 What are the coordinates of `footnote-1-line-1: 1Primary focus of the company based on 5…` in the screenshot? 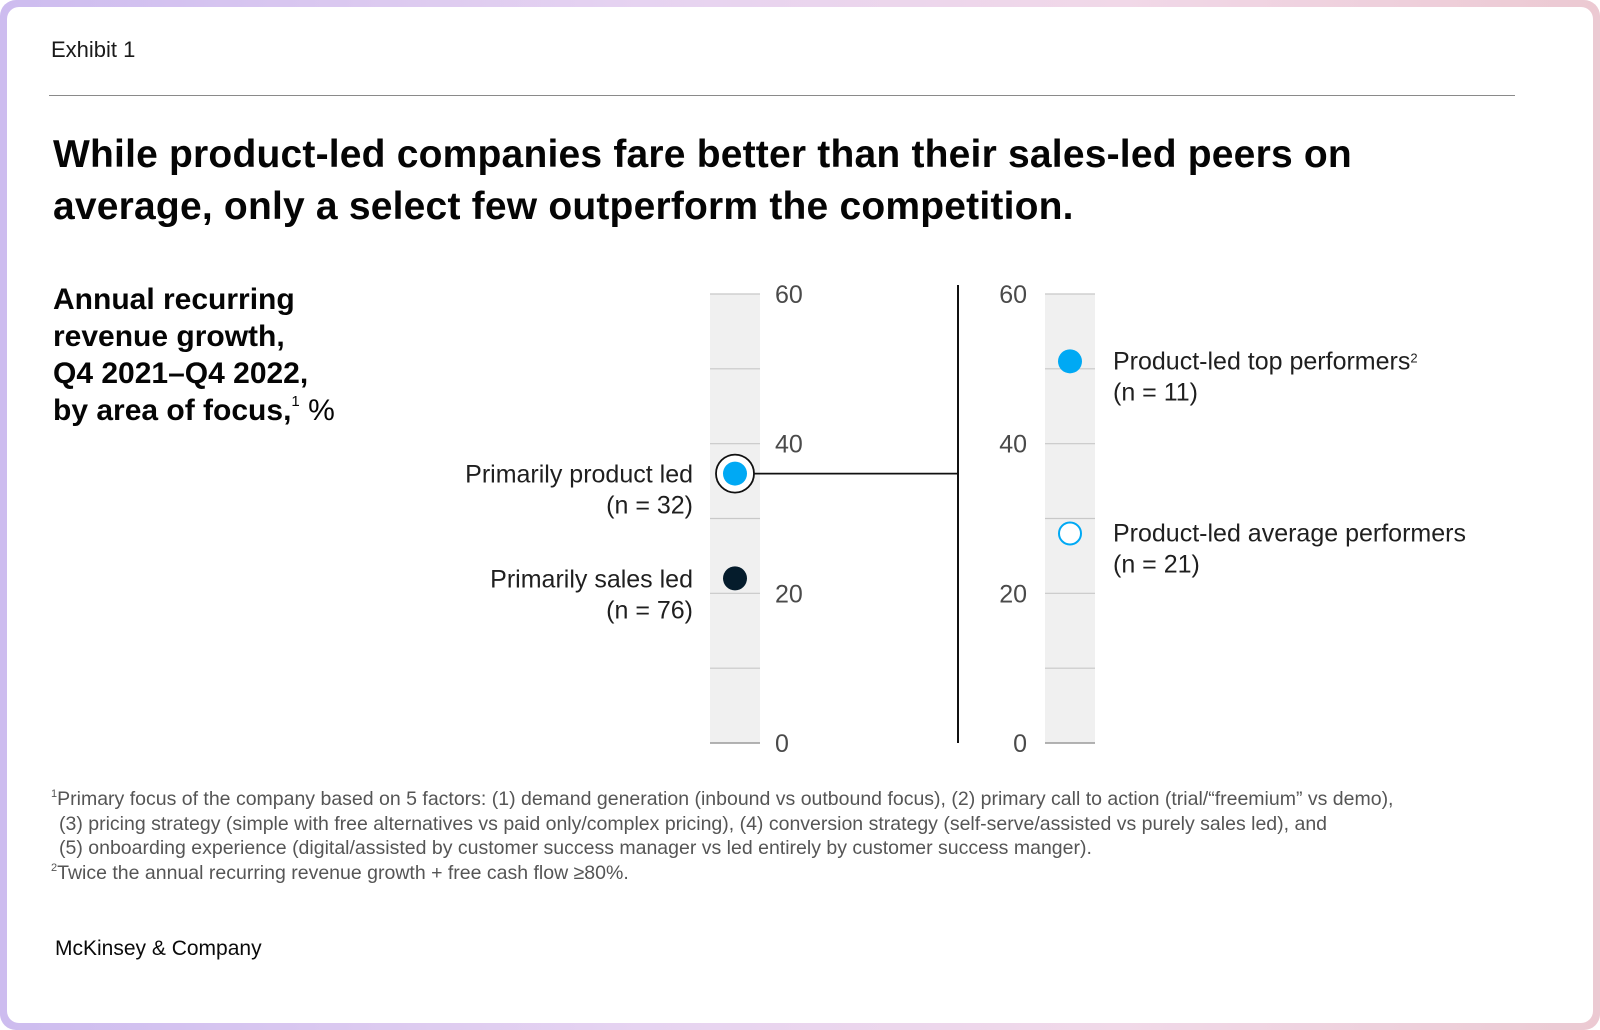 It's located at (801, 799).